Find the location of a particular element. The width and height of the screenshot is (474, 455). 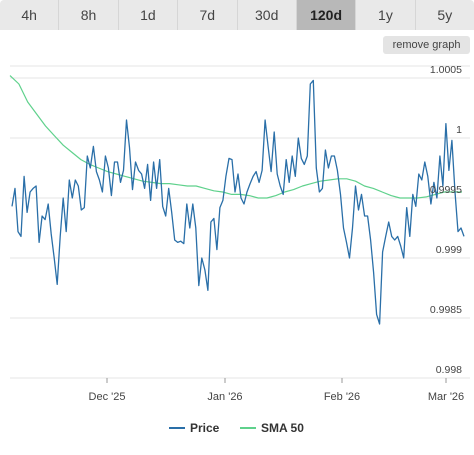

remove-graph-button: remove graph is located at coordinates (426, 45).